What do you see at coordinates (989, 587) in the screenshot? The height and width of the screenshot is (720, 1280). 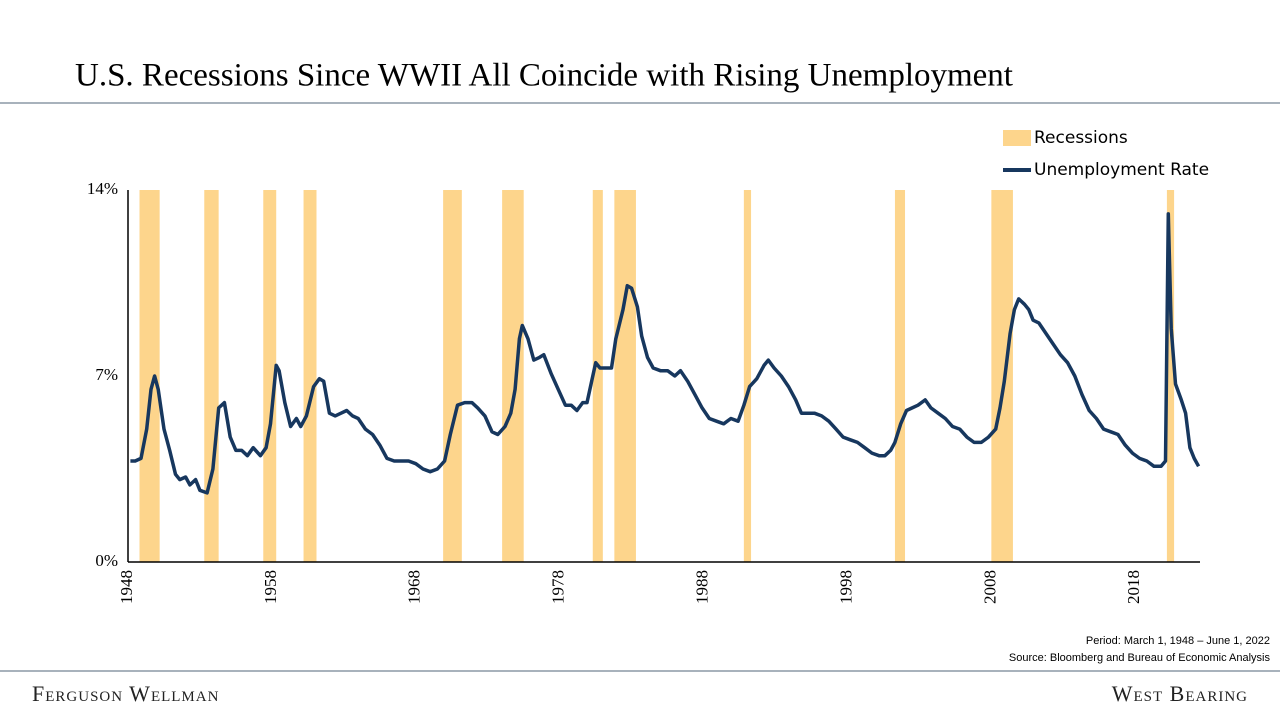 I see `x-tick-label: 2008` at bounding box center [989, 587].